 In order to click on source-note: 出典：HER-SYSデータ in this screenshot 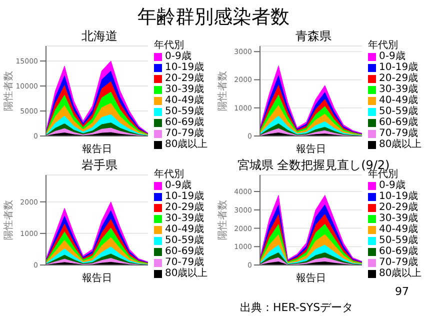, I will do `click(297, 307)`.